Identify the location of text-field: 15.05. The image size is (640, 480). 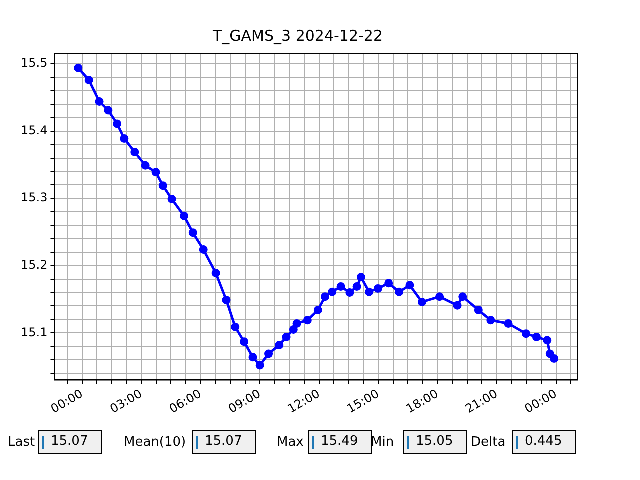
(435, 442).